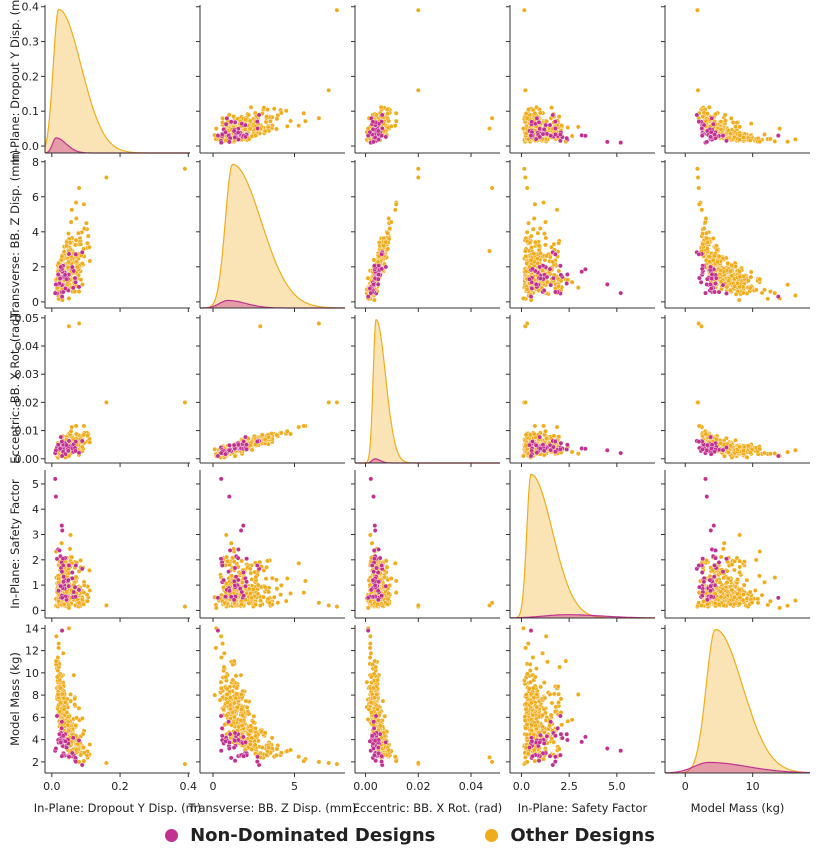  I want to click on y-tick-label: 0.0, so click(31, 146).